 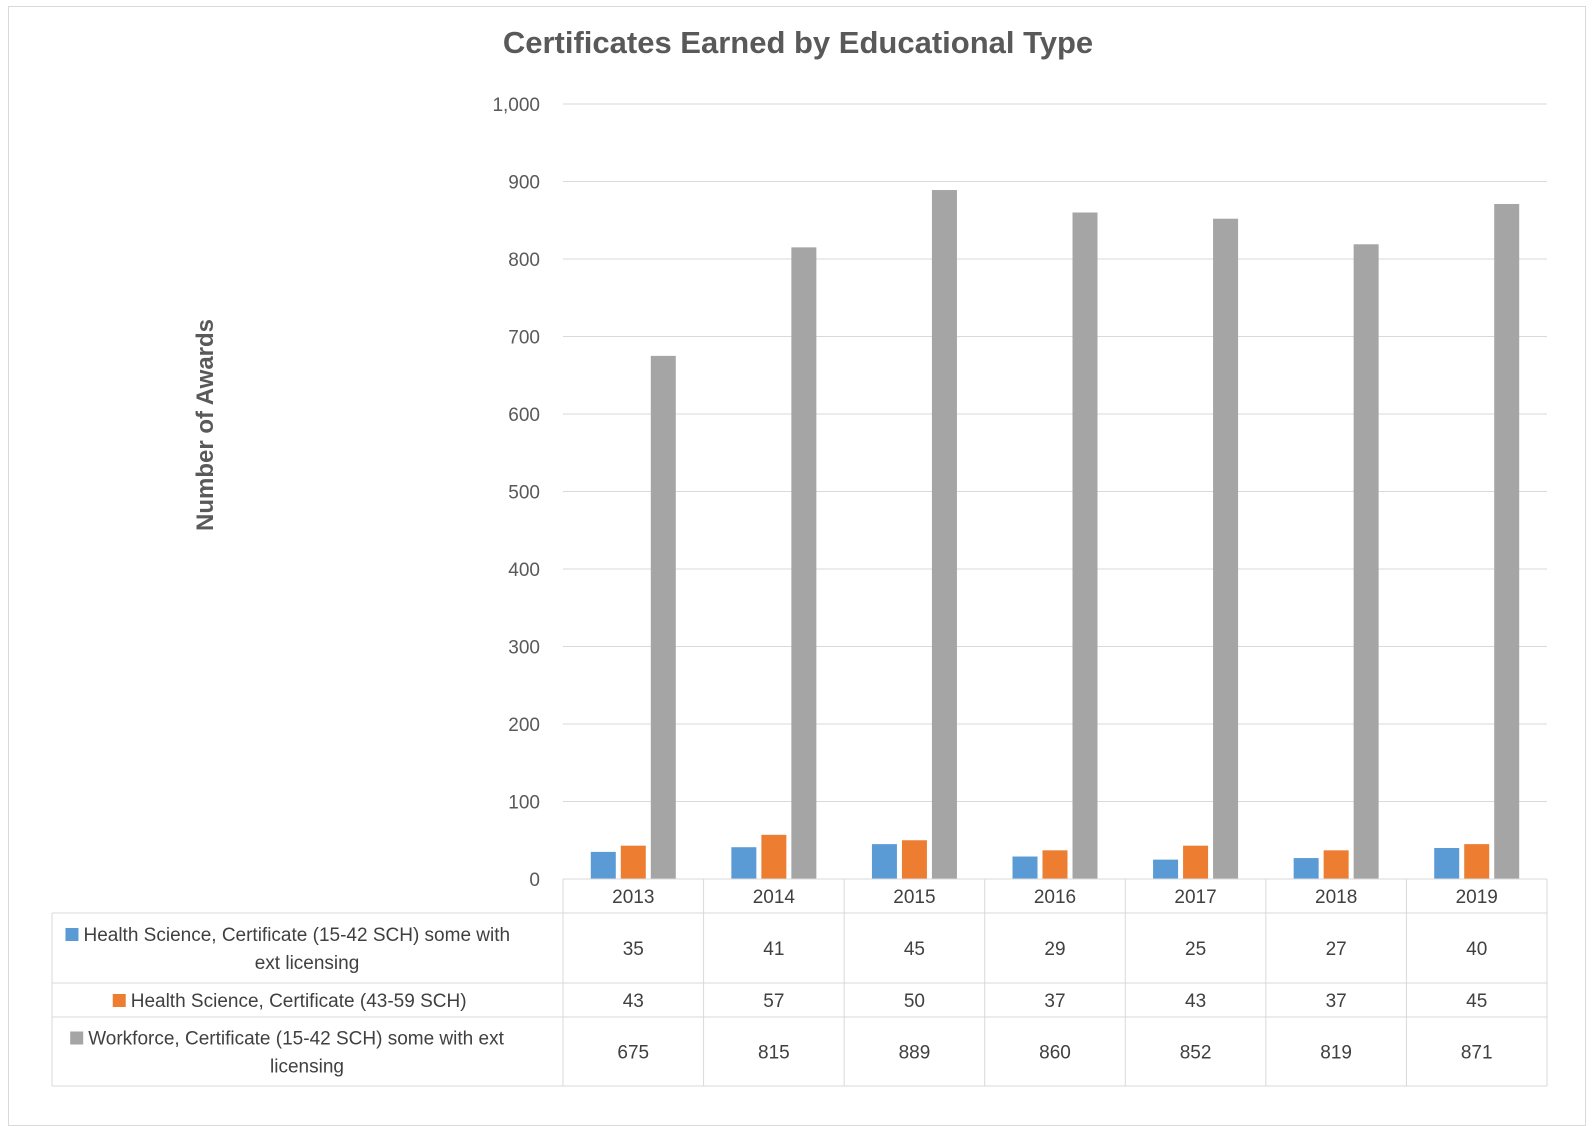 I want to click on y-tick-label: 400, so click(x=524, y=570).